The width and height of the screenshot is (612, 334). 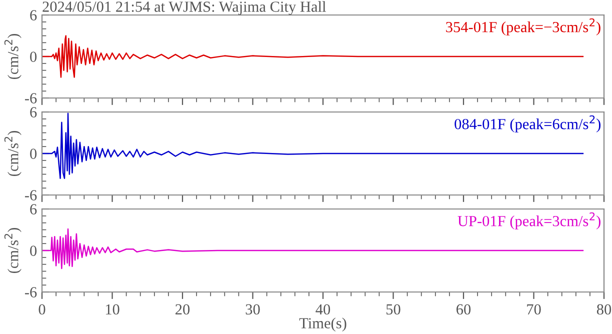 I want to click on x-tick-label: 60, so click(x=463, y=309).